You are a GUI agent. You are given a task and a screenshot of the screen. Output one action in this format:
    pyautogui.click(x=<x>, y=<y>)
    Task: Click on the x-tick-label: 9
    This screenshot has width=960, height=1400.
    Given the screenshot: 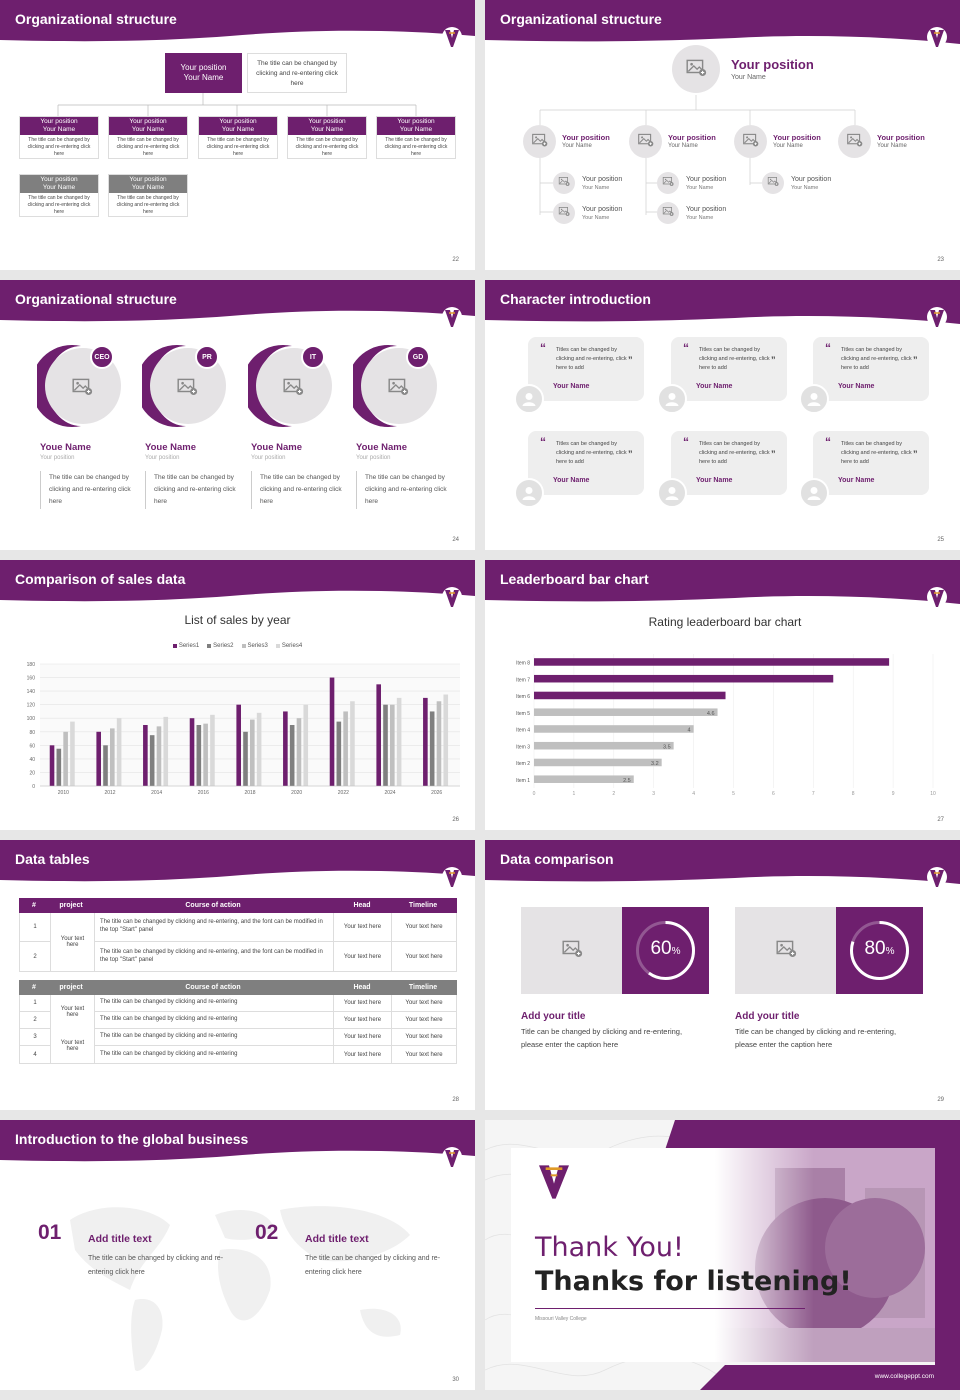 What is the action you would take?
    pyautogui.click(x=893, y=794)
    